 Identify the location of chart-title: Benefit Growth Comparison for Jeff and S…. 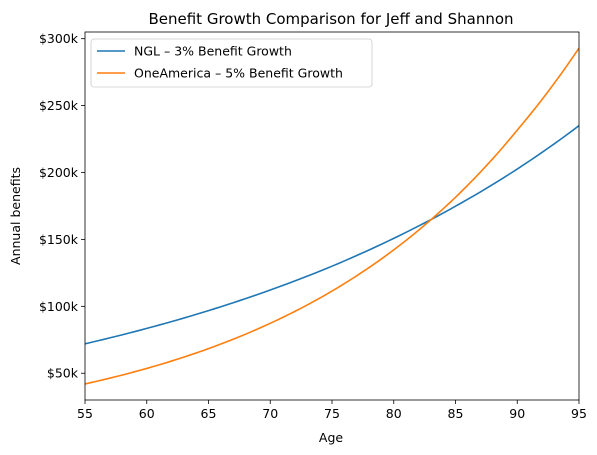
(330, 19).